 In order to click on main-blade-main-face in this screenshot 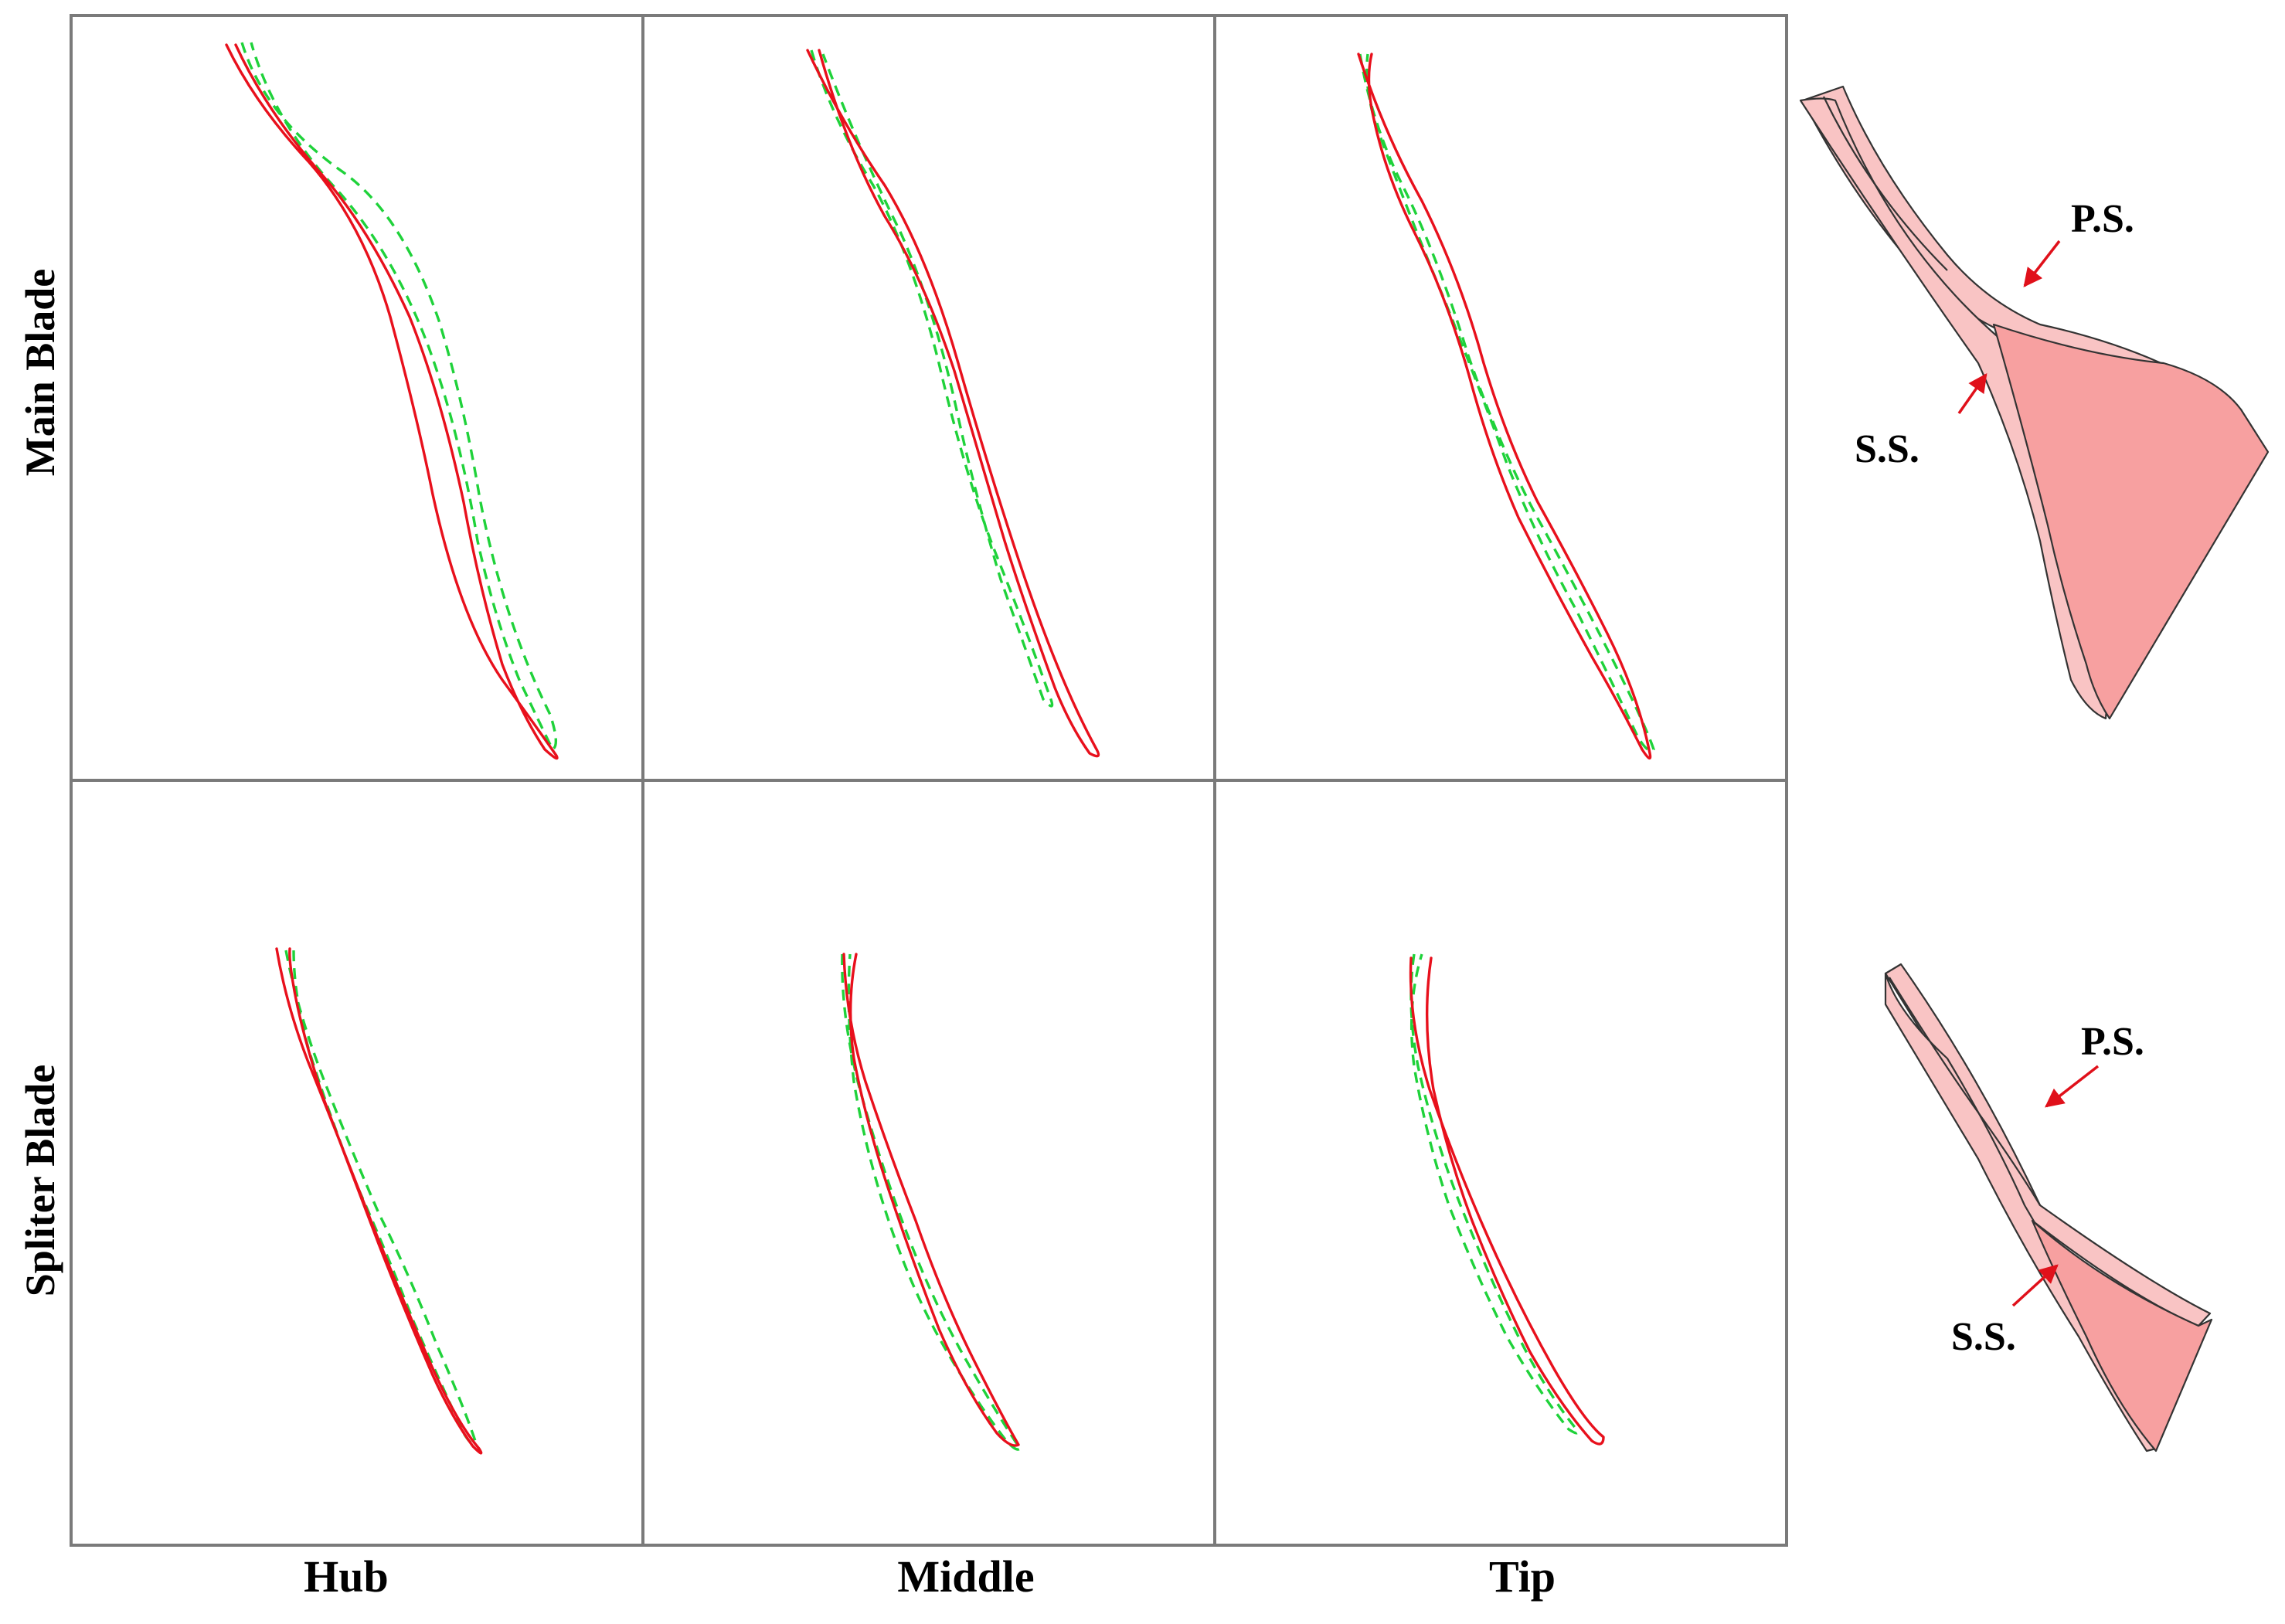, I will do `click(2131, 521)`.